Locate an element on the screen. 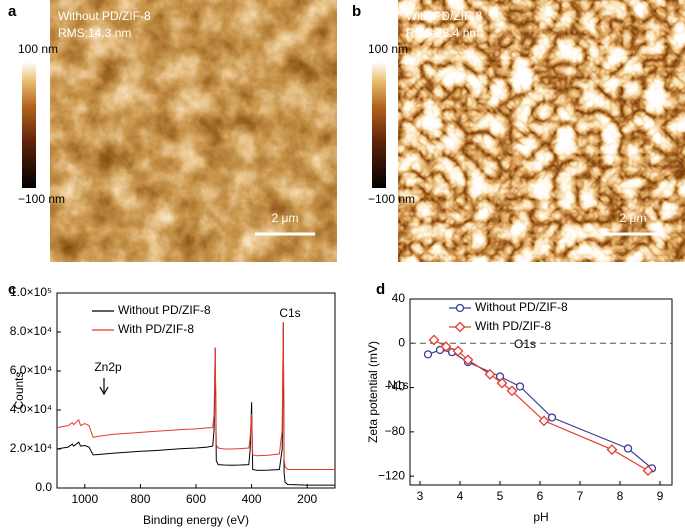 The height and width of the screenshot is (529, 685). panel-label: c is located at coordinates (12, 289).